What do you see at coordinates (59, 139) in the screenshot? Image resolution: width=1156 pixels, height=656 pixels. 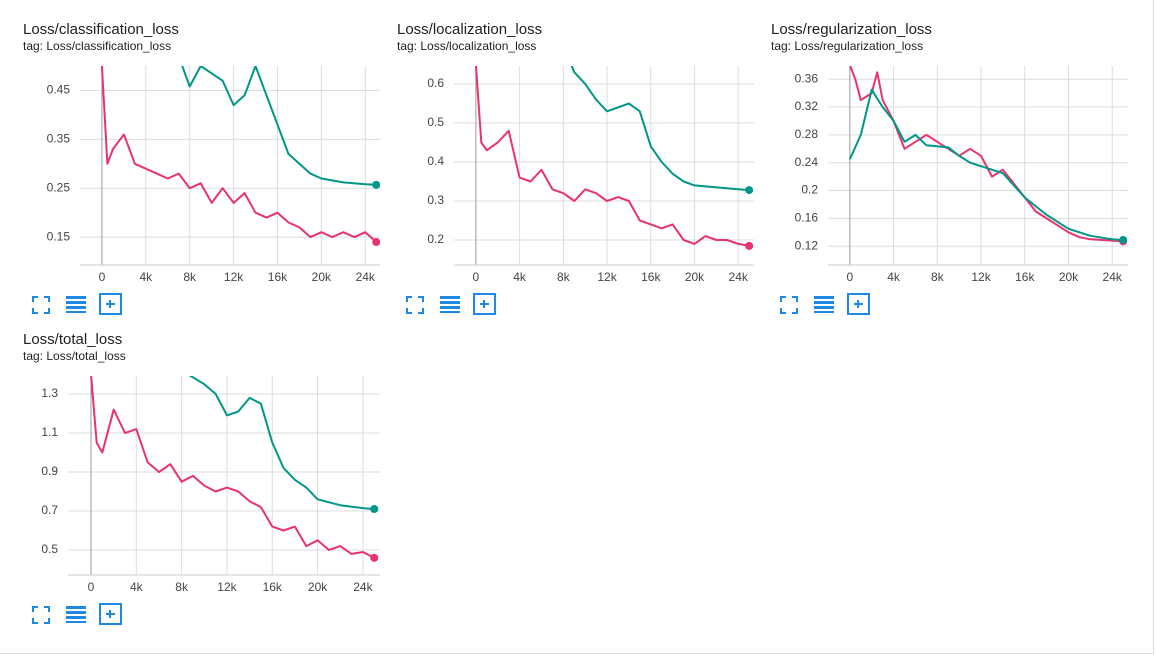 I see `y-tick-label: 0.35` at bounding box center [59, 139].